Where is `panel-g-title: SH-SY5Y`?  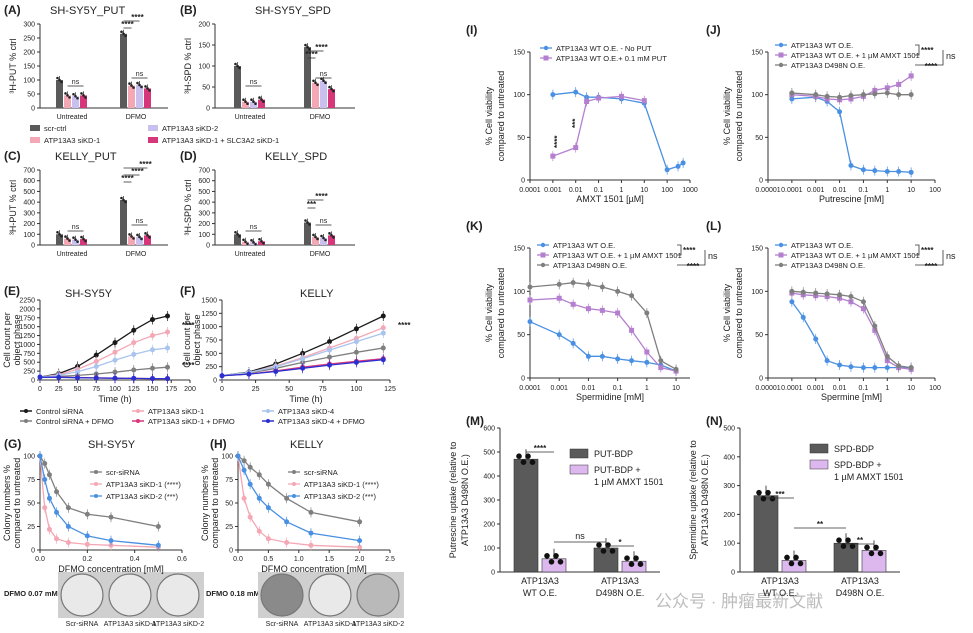
panel-g-title: SH-SY5Y is located at coordinates (112, 445).